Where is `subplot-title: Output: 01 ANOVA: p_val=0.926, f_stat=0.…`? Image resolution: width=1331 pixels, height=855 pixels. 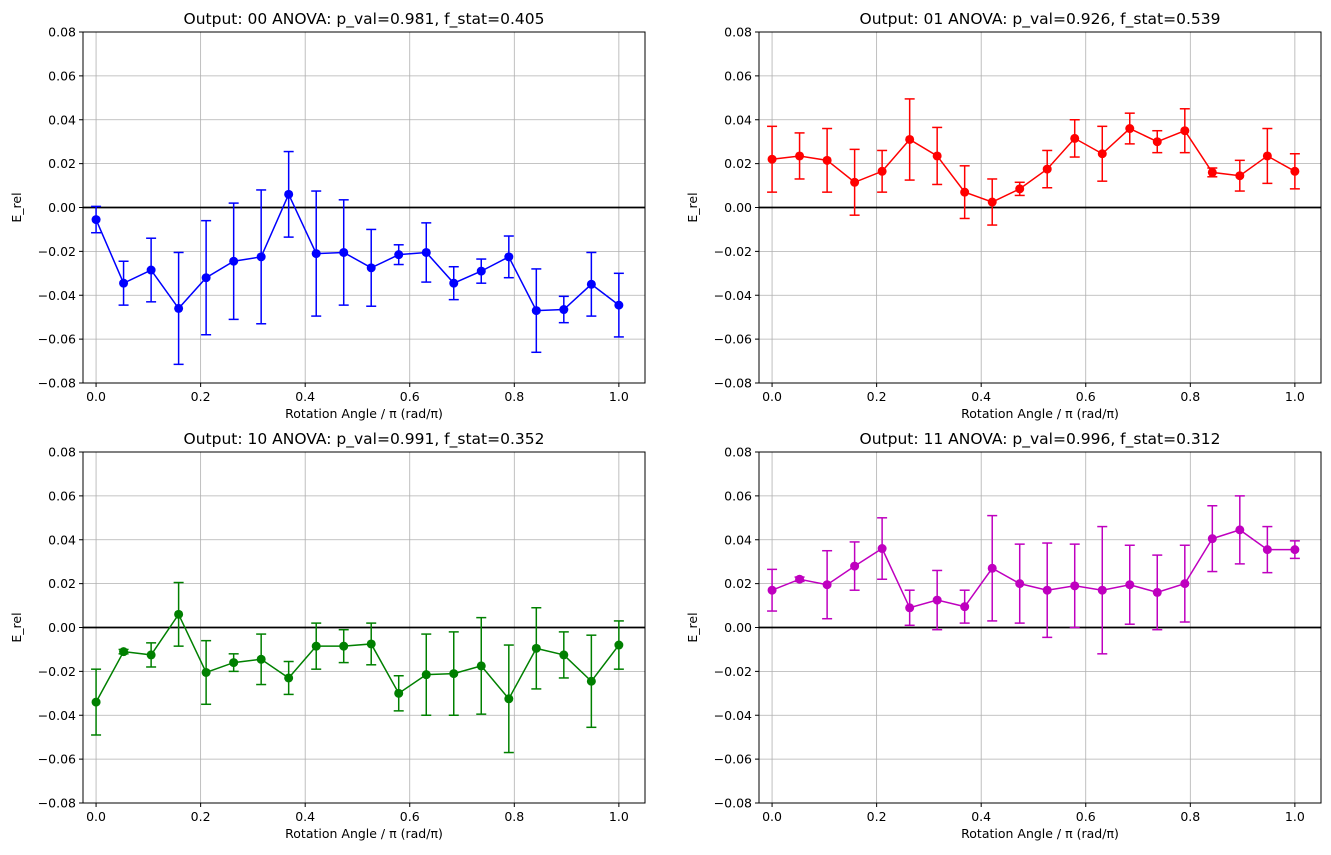
subplot-title: Output: 01 ANOVA: p_val=0.926, f_stat=0.… is located at coordinates (1040, 19).